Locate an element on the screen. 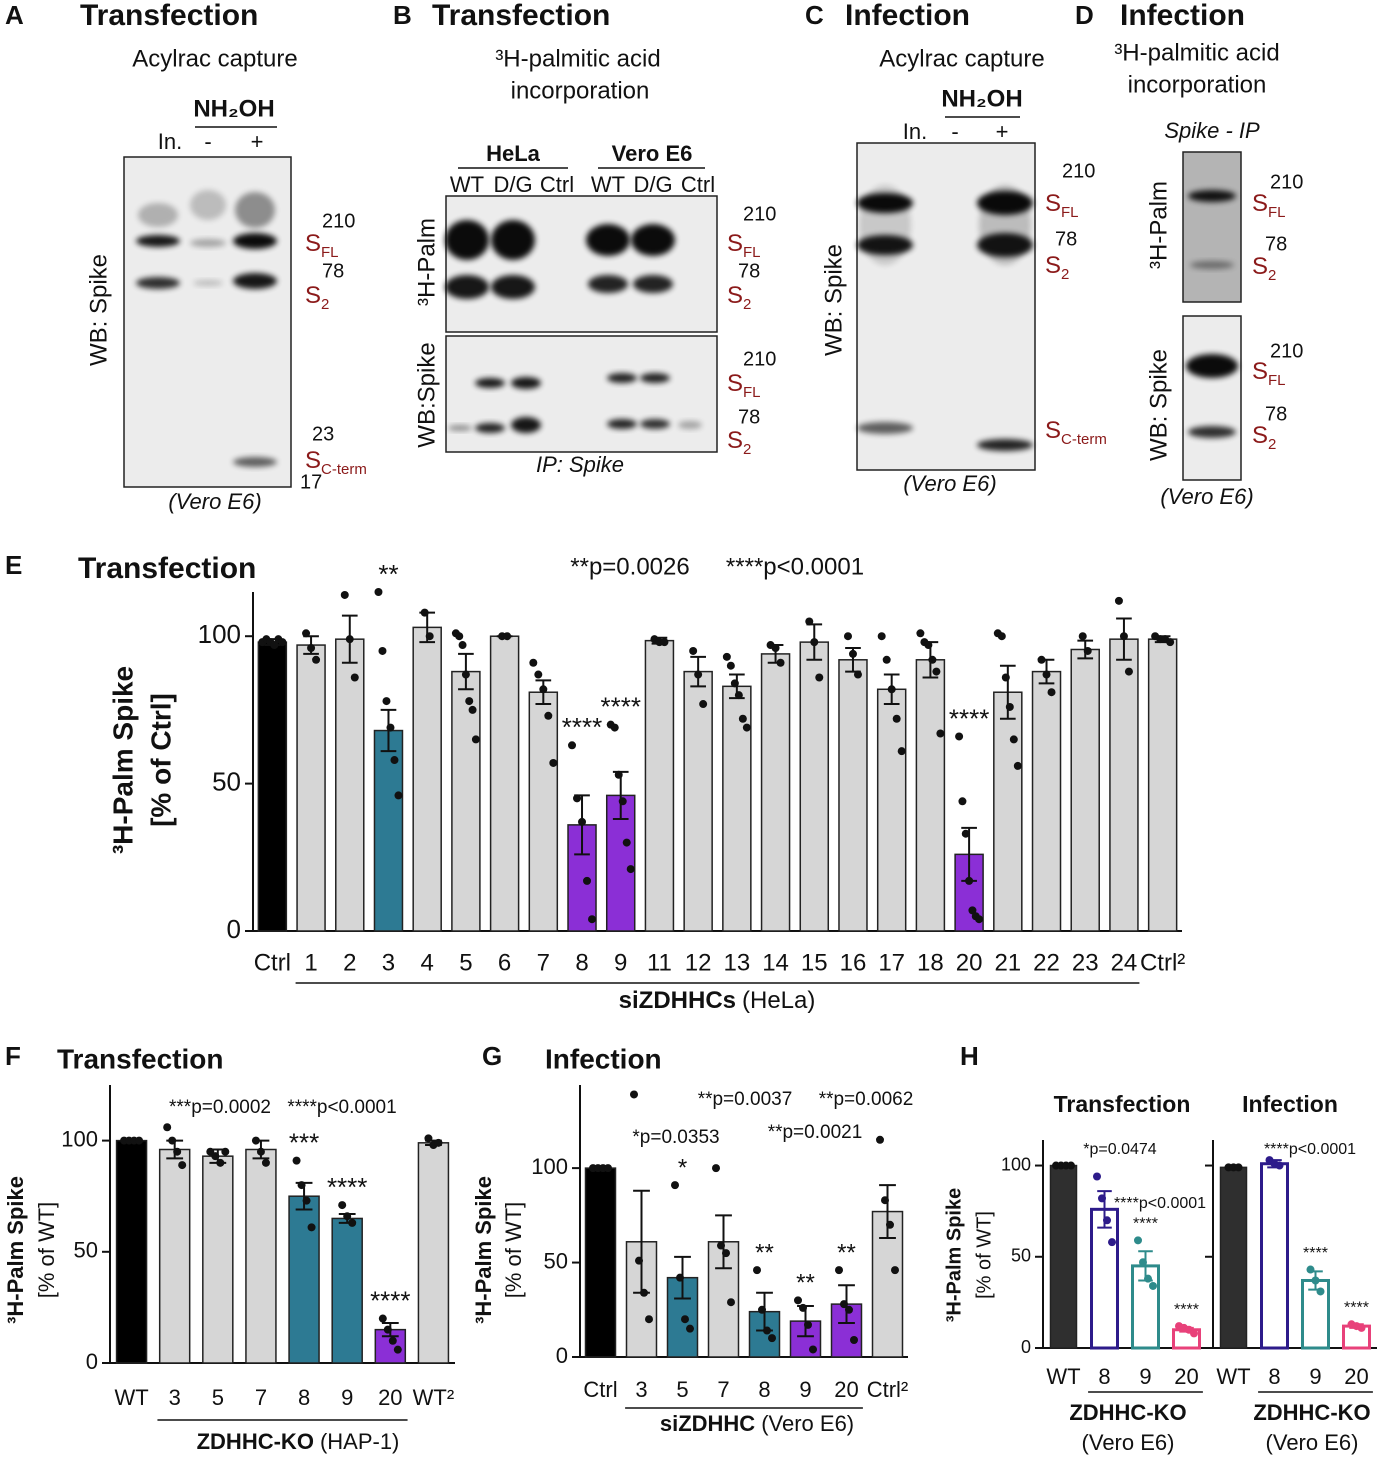 This screenshot has width=1392, height=1460. x-tick-label: WT is located at coordinates (1063, 1376).